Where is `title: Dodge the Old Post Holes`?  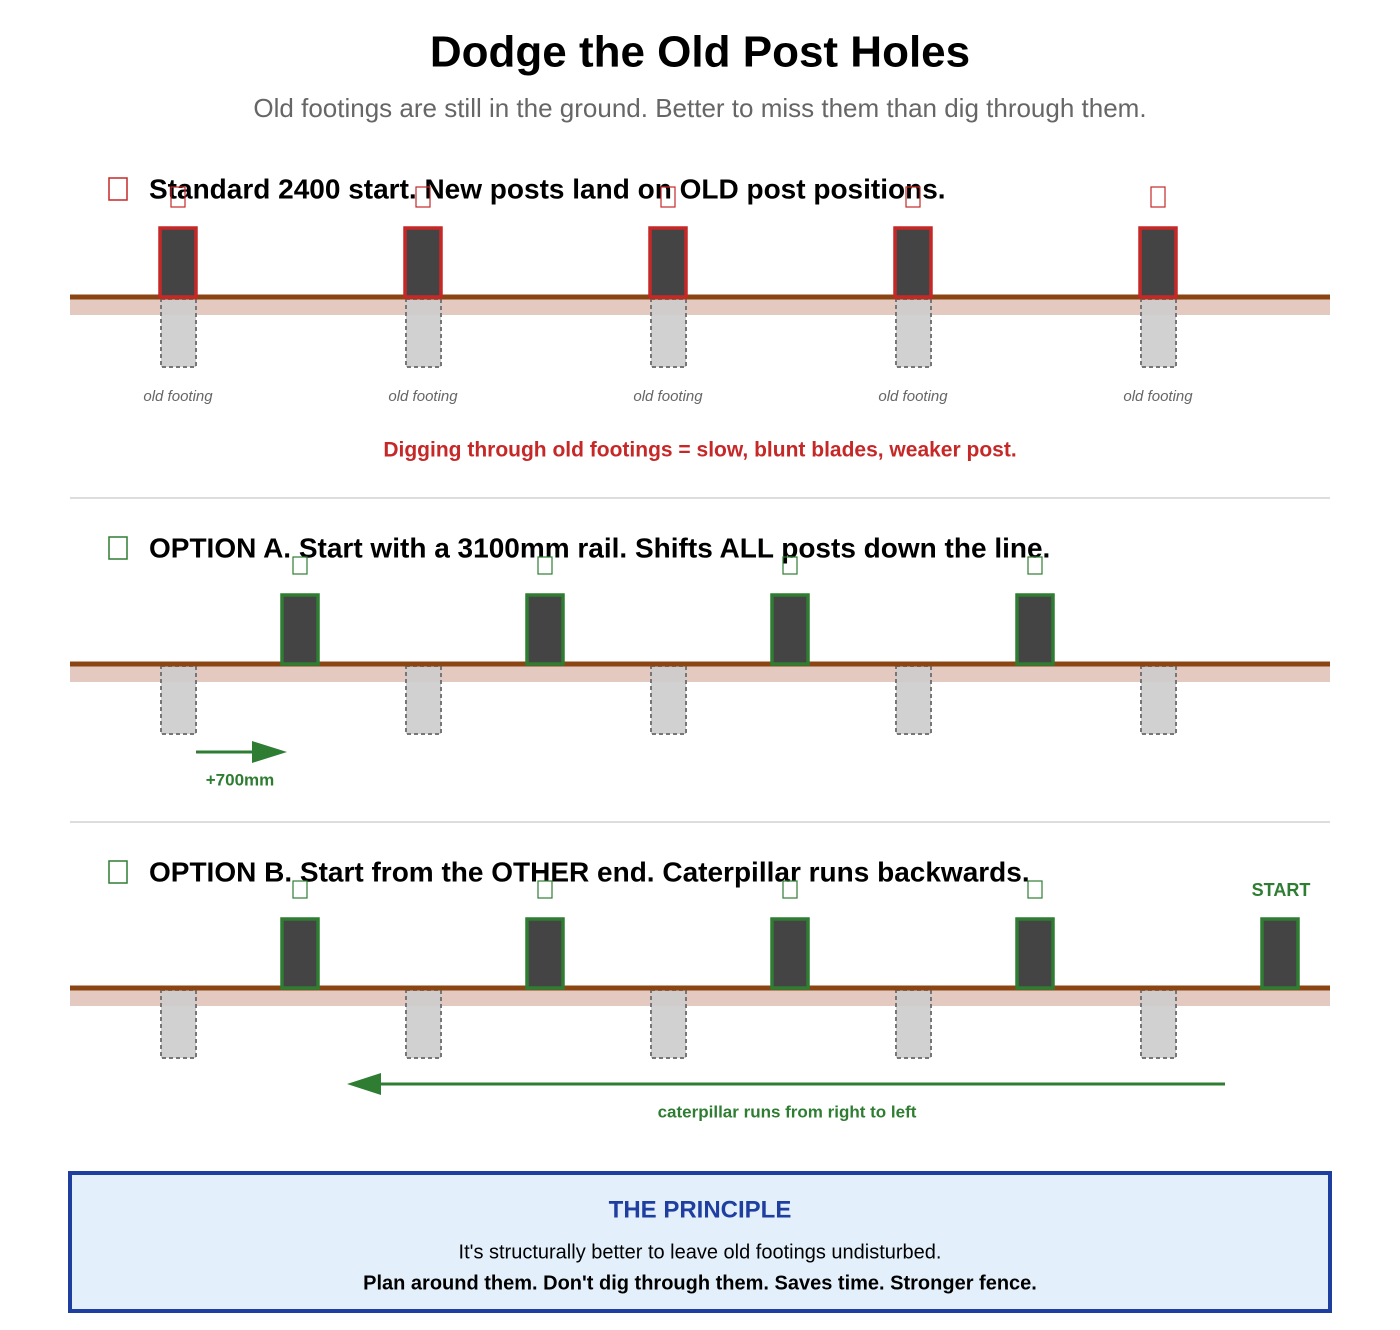 title: Dodge the Old Post Holes is located at coordinates (700, 52).